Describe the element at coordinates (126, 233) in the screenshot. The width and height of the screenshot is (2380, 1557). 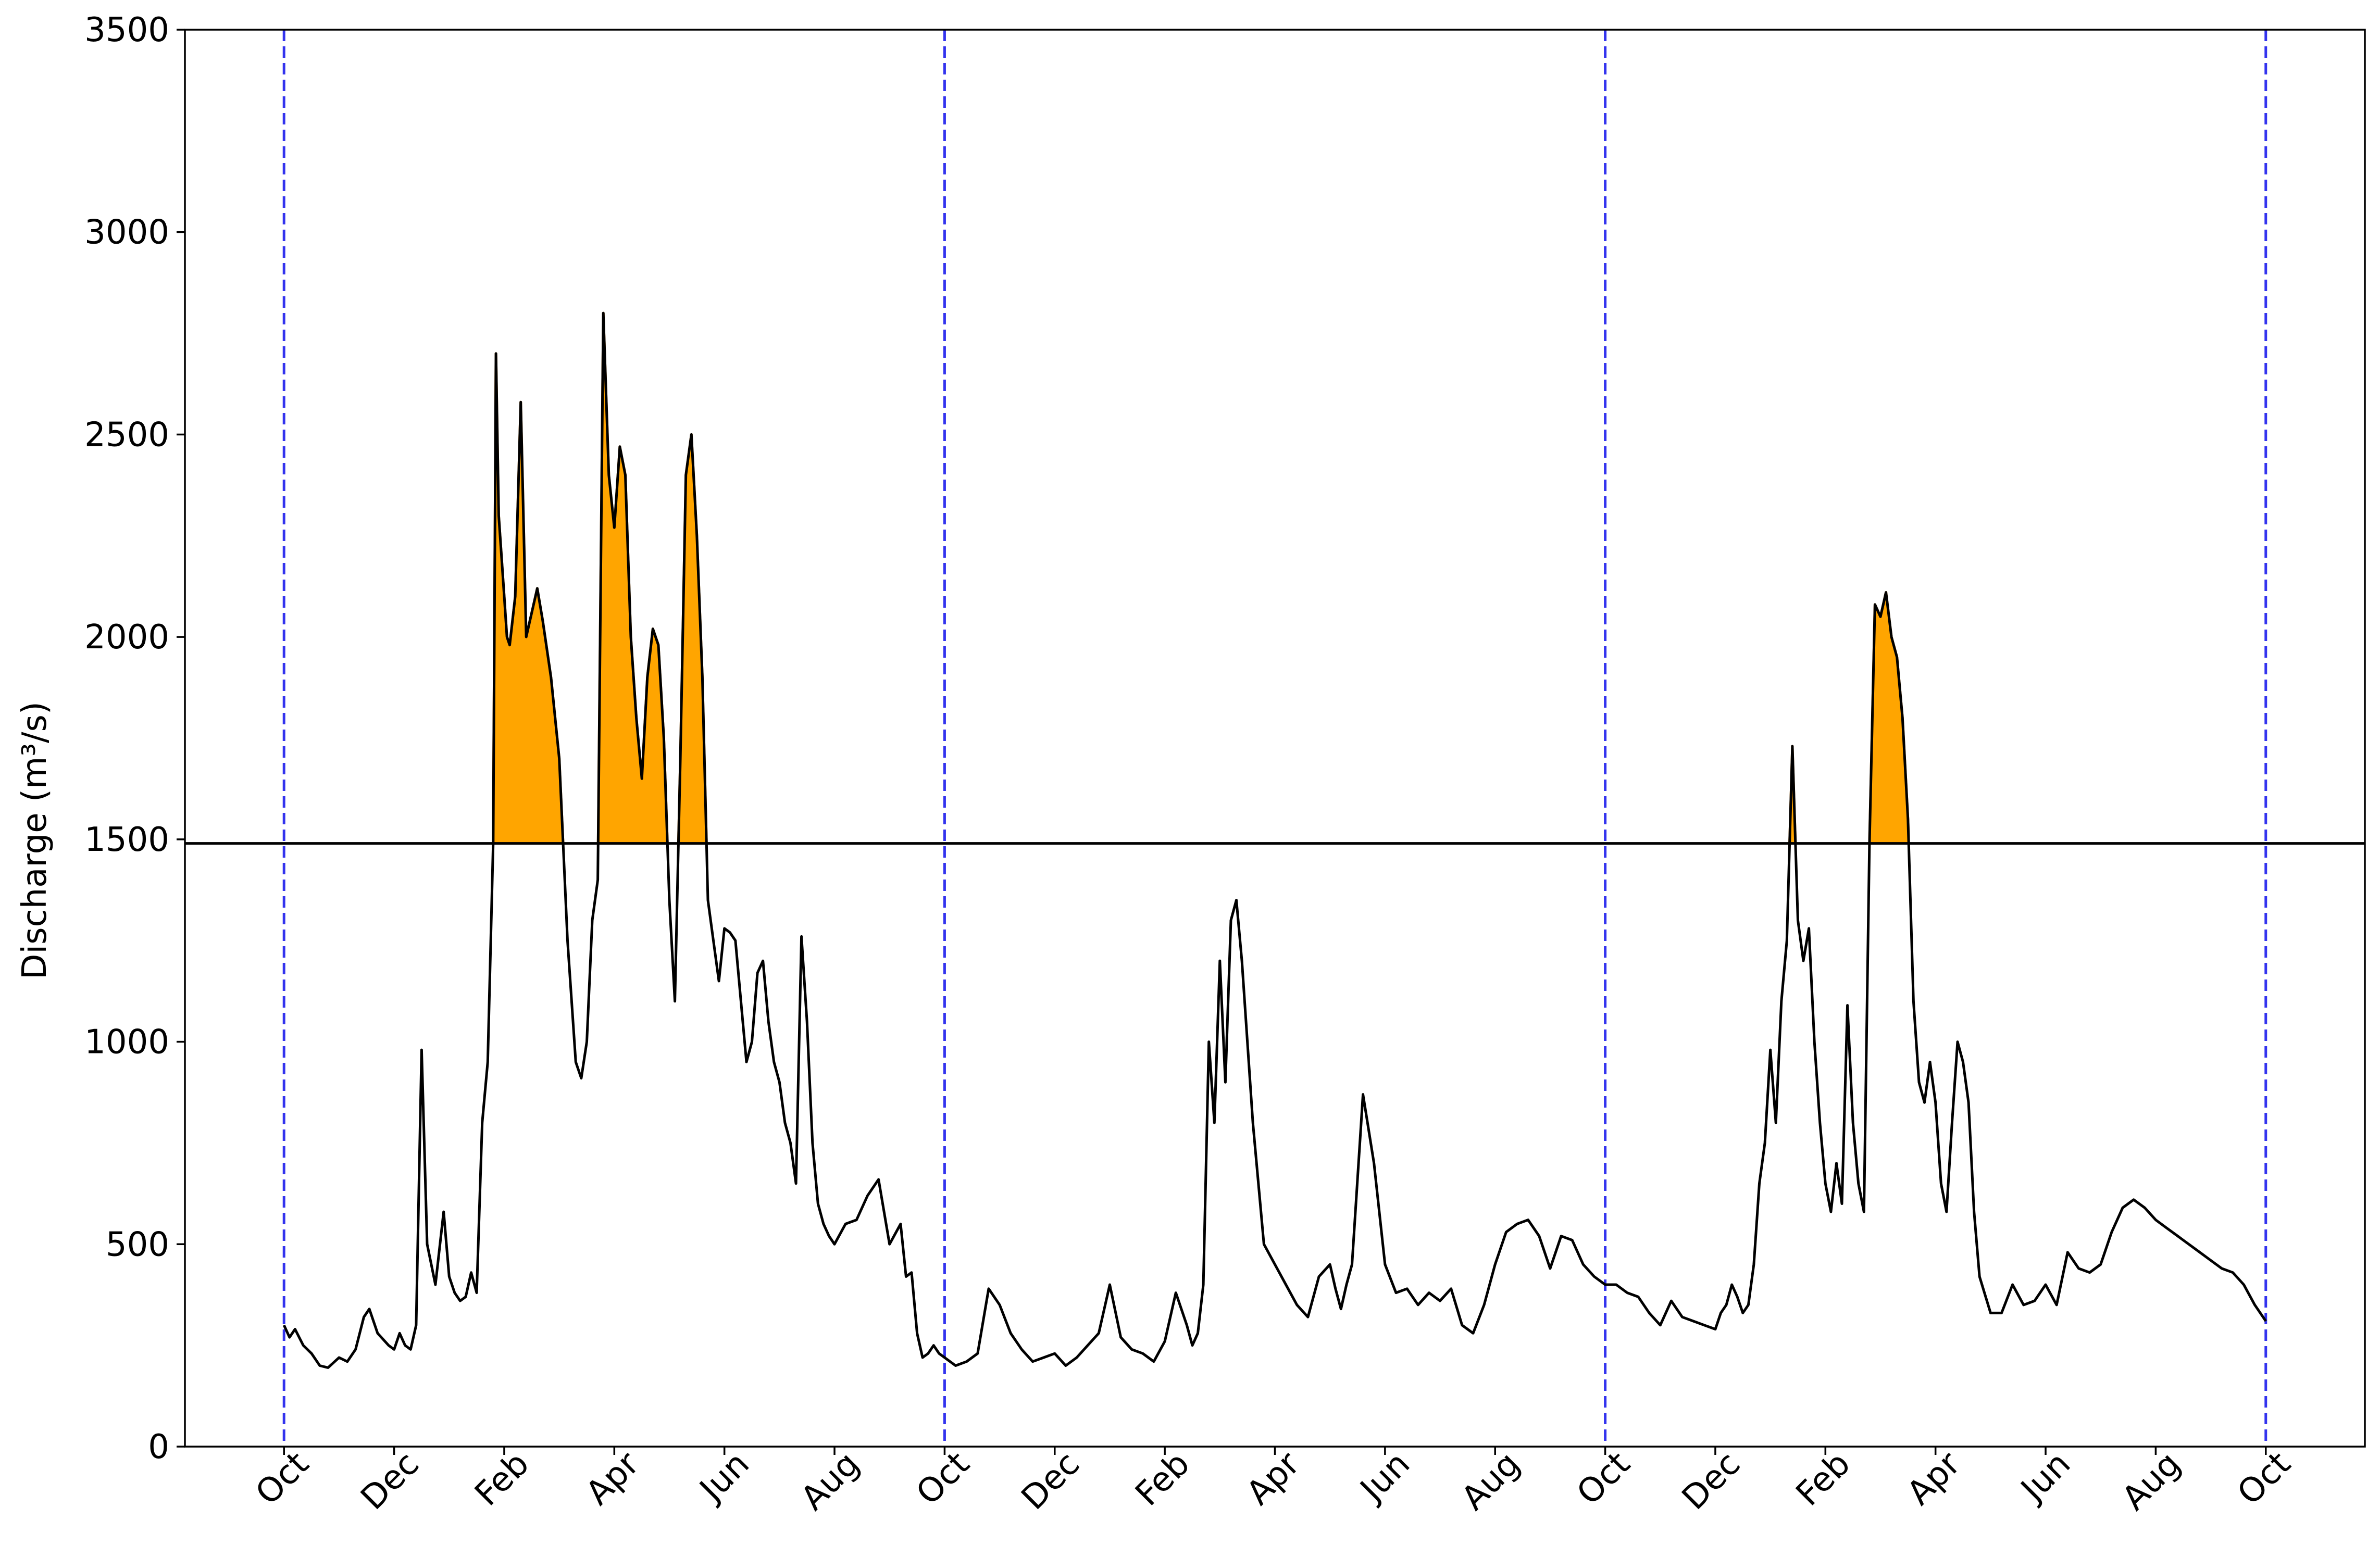
I see `y-tick-label: 3000` at that location.